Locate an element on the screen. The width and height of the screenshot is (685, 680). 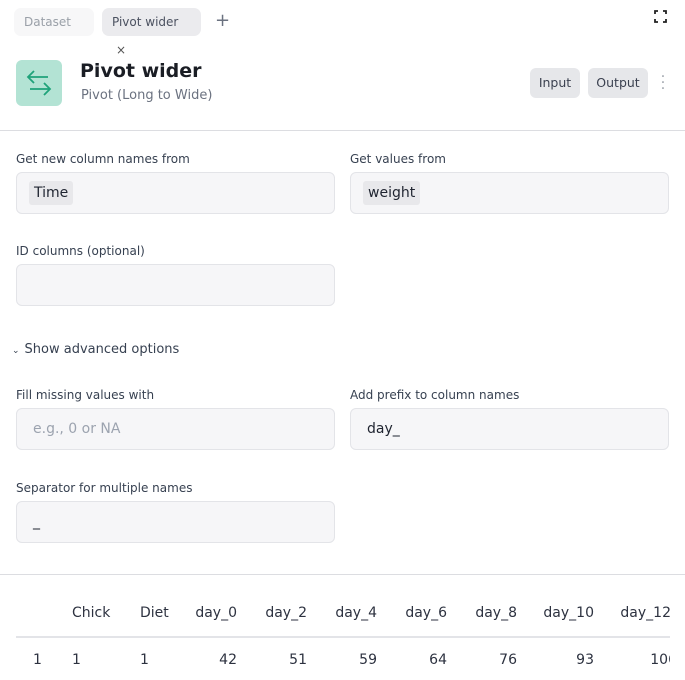
table-cell: 51 is located at coordinates (298, 660).